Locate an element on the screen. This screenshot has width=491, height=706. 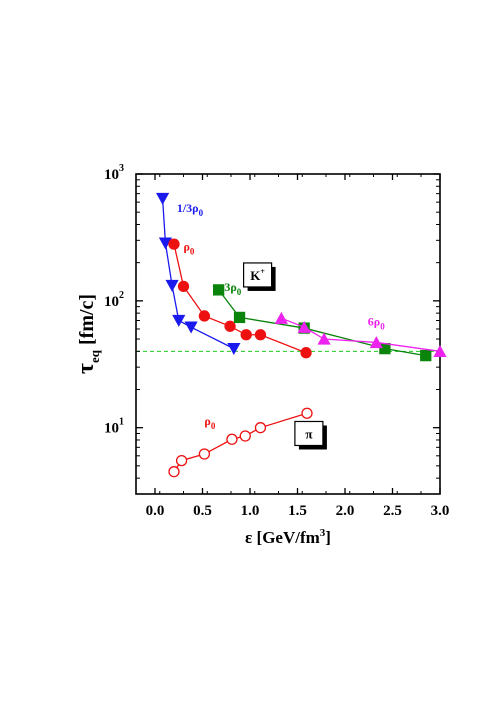
y-axis-title: τeq [fm/c] is located at coordinates (87, 334).